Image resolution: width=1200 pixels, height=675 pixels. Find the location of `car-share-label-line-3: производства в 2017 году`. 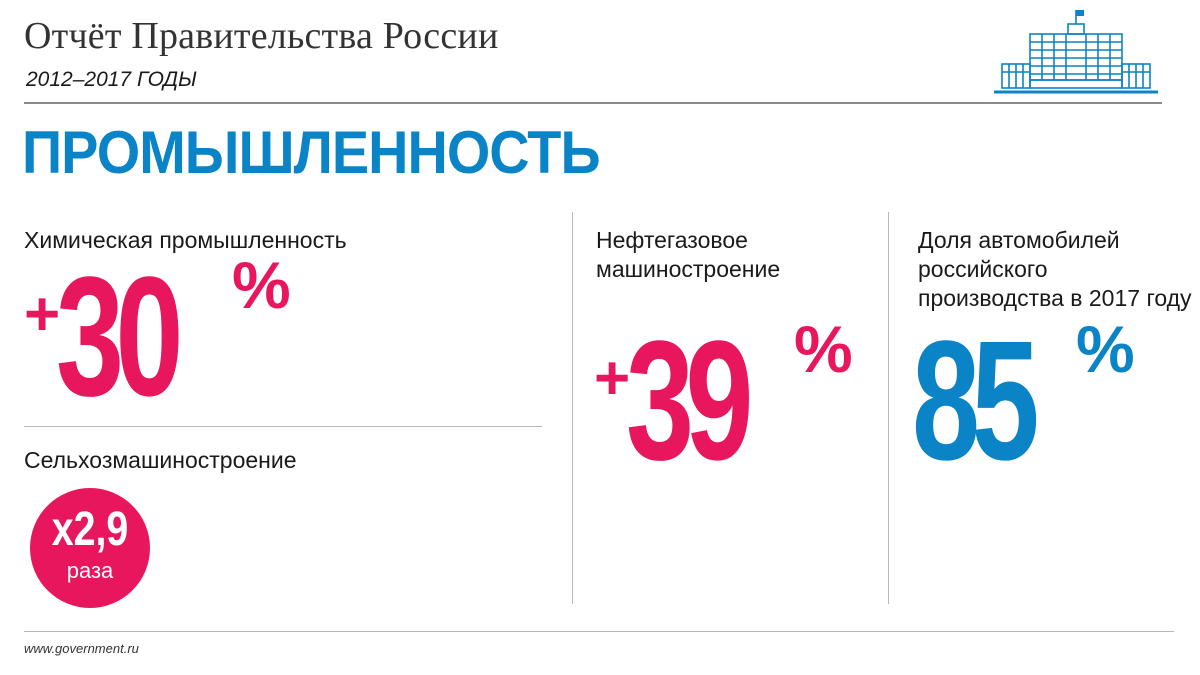

car-share-label-line-3: производства в 2017 году is located at coordinates (1055, 298).